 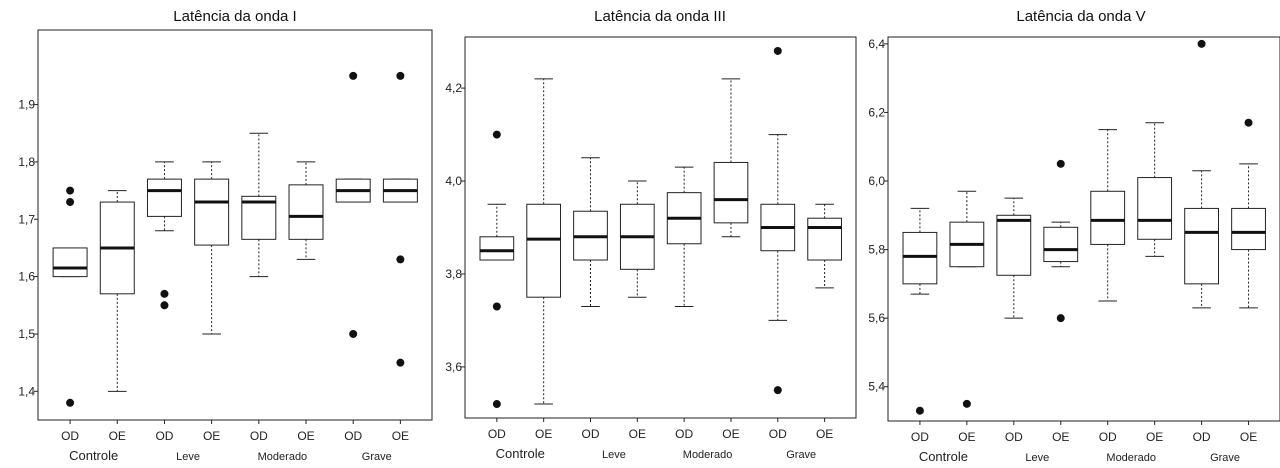 I want to click on chart-title: Latência da onda V, so click(x=1080, y=16).